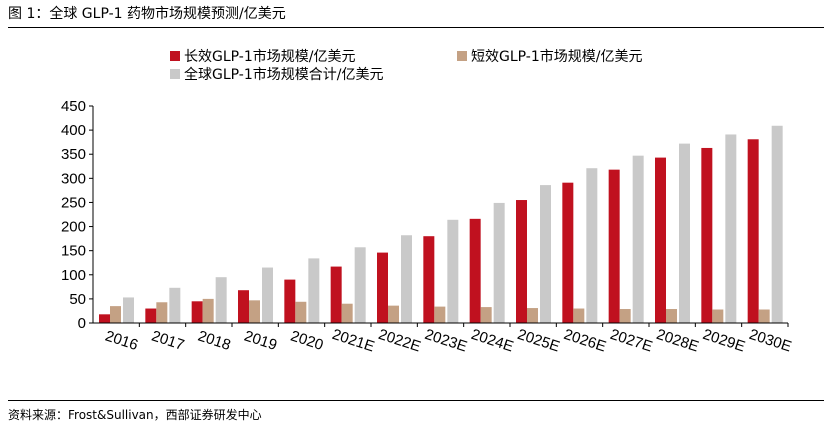  I want to click on bar-long-acting-2026E, so click(568, 252).